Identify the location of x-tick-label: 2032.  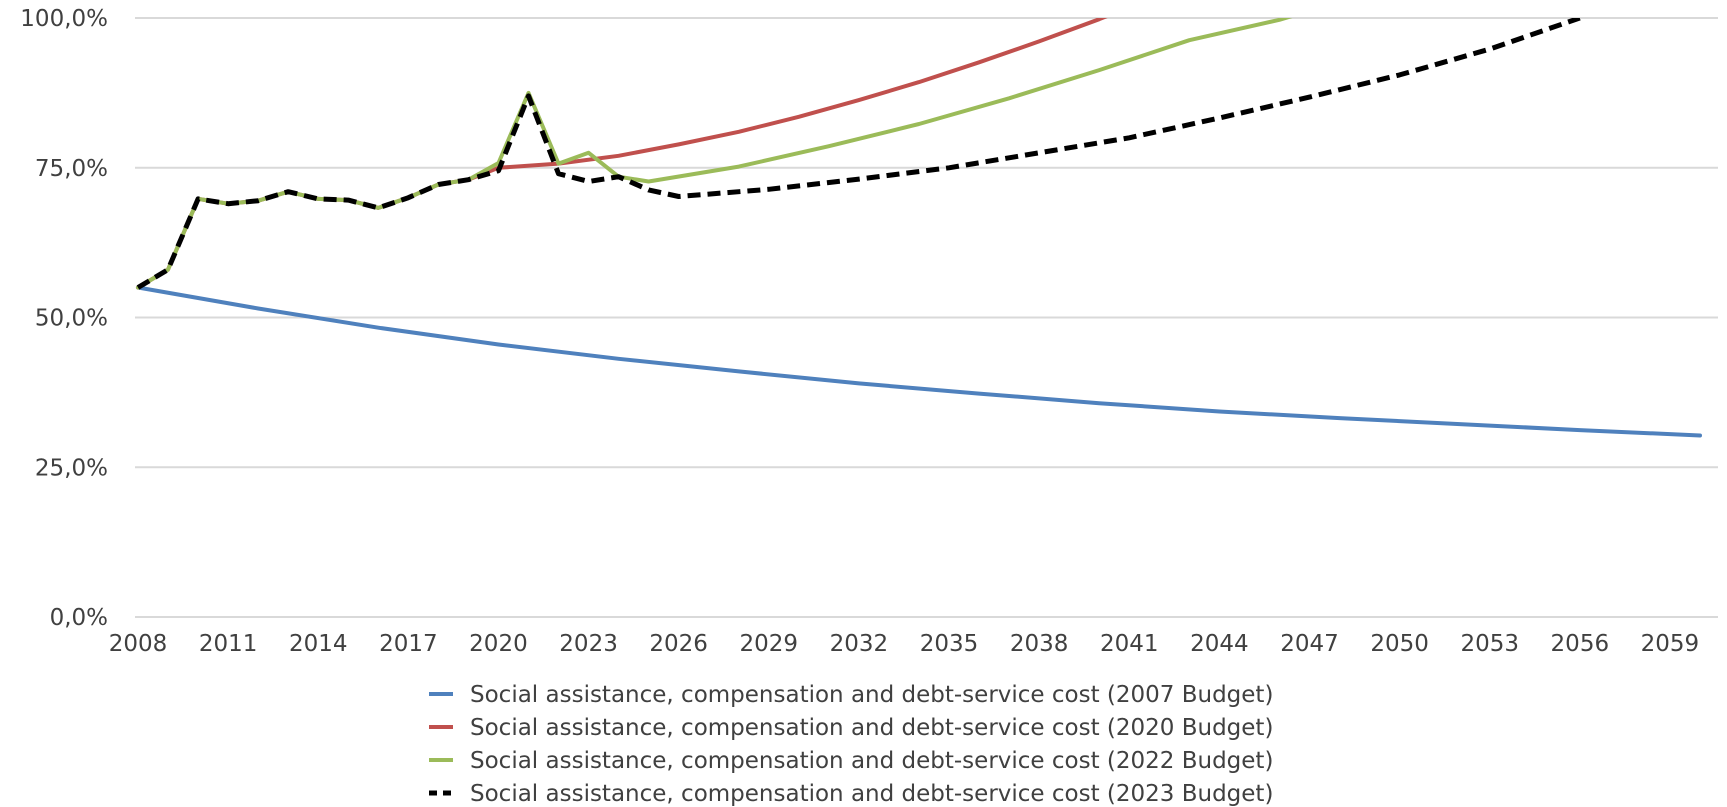
(859, 644).